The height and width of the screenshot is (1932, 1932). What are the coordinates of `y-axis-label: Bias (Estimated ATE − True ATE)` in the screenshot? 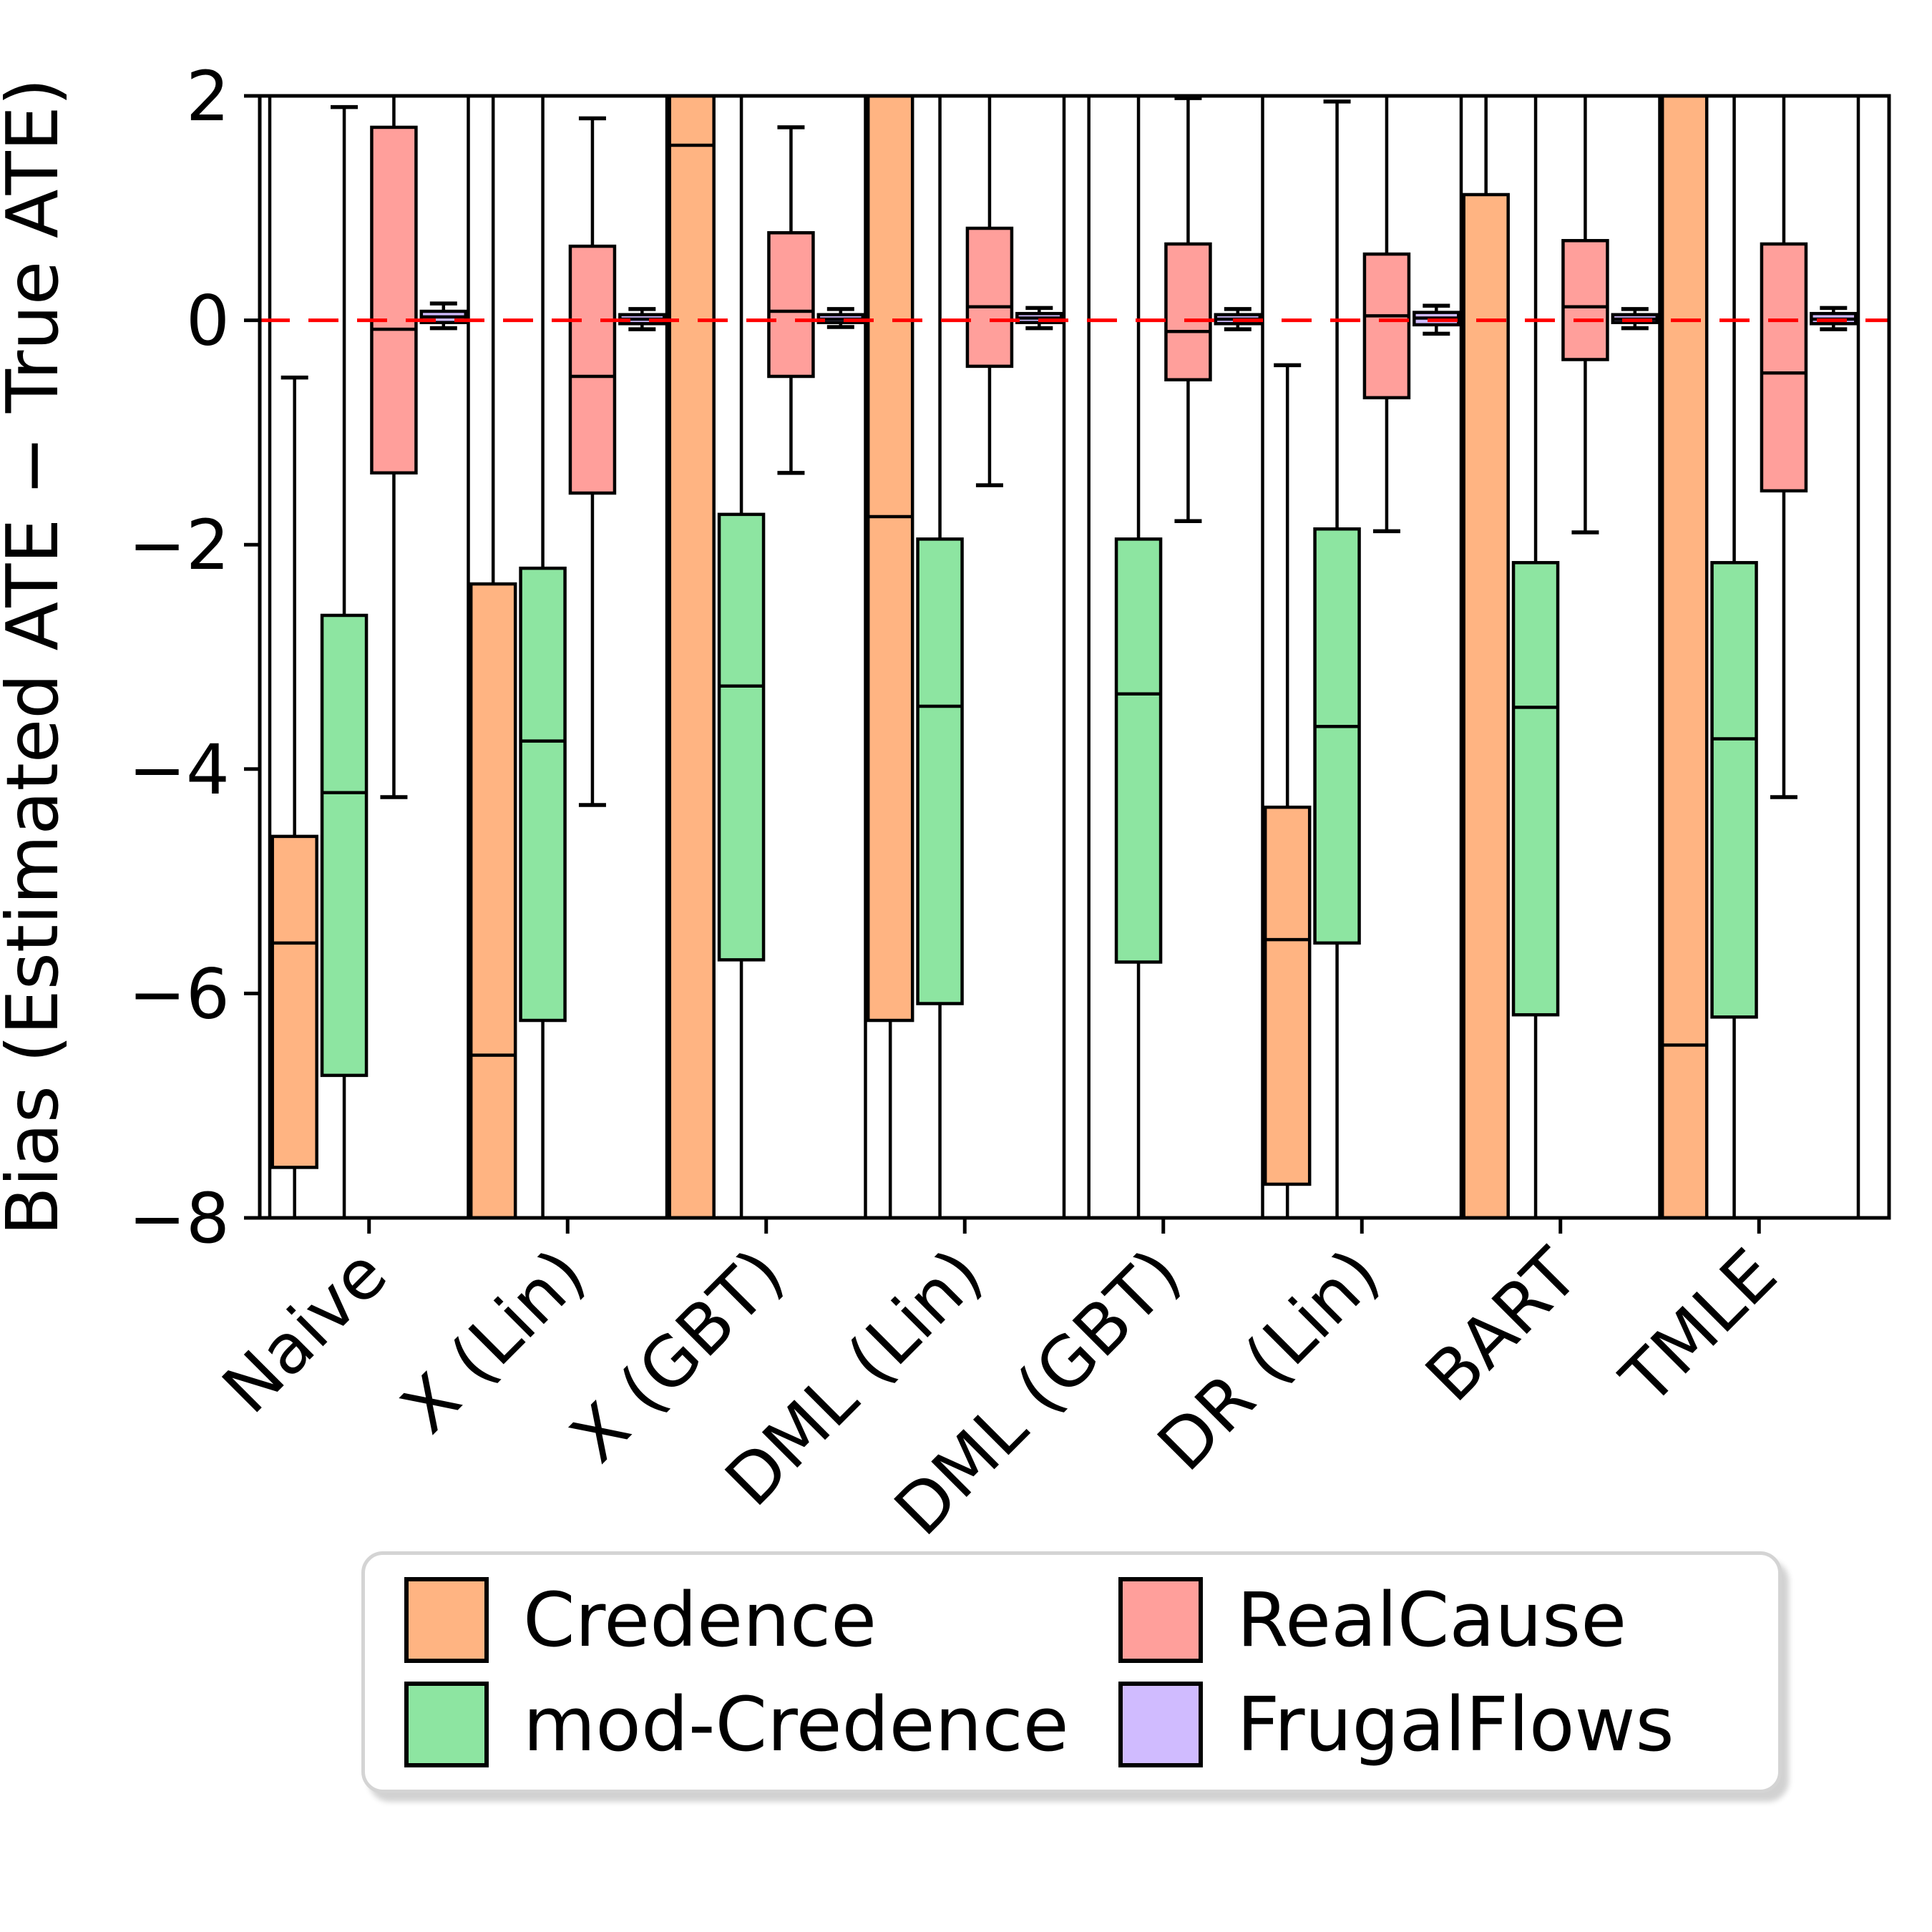 It's located at (37, 657).